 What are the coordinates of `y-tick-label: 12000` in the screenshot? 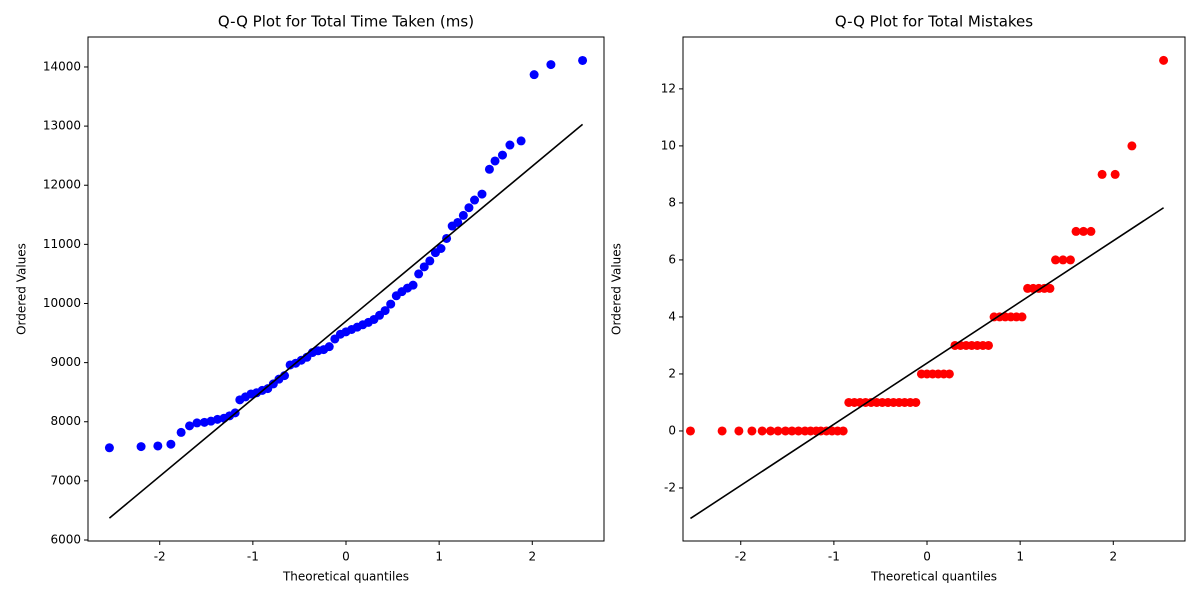 It's located at (62, 185).